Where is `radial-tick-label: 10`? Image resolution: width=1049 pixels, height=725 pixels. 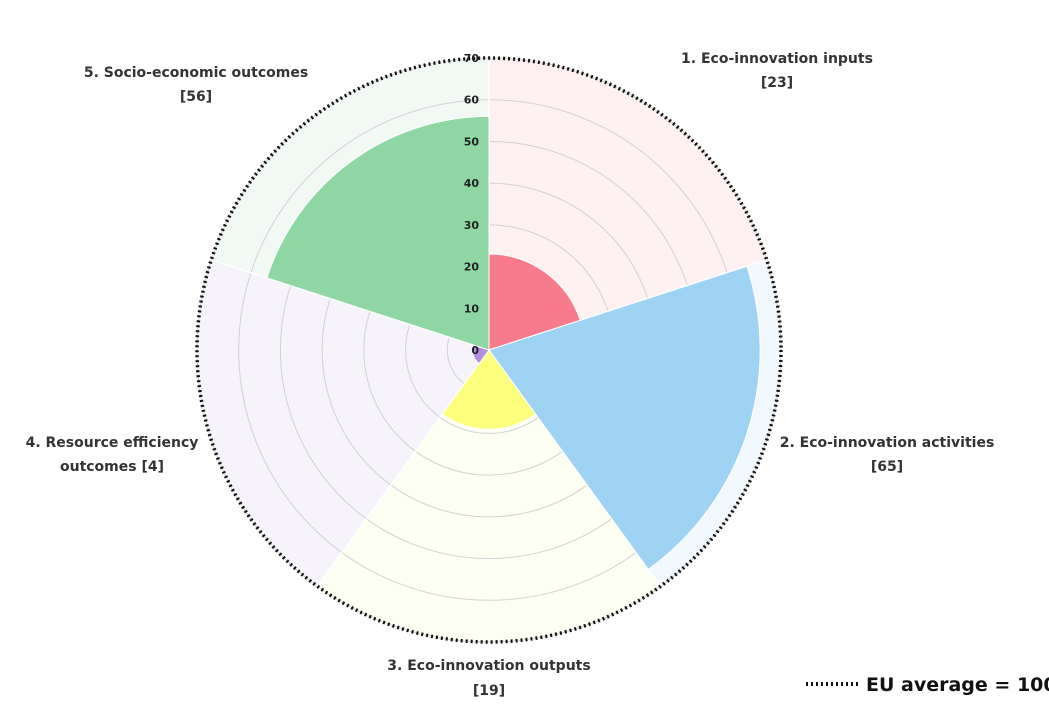
radial-tick-label: 10 is located at coordinates (472, 308).